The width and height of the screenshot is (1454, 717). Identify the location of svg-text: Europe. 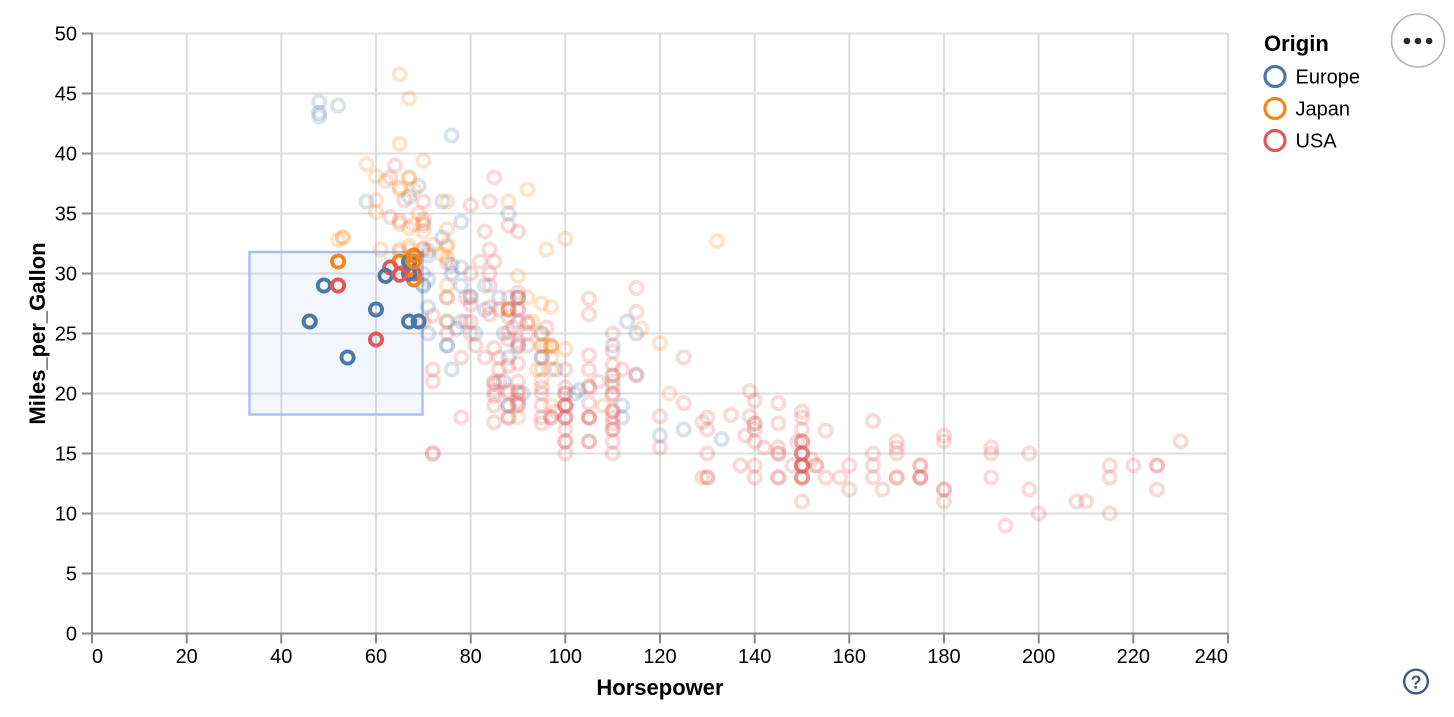
(1328, 78).